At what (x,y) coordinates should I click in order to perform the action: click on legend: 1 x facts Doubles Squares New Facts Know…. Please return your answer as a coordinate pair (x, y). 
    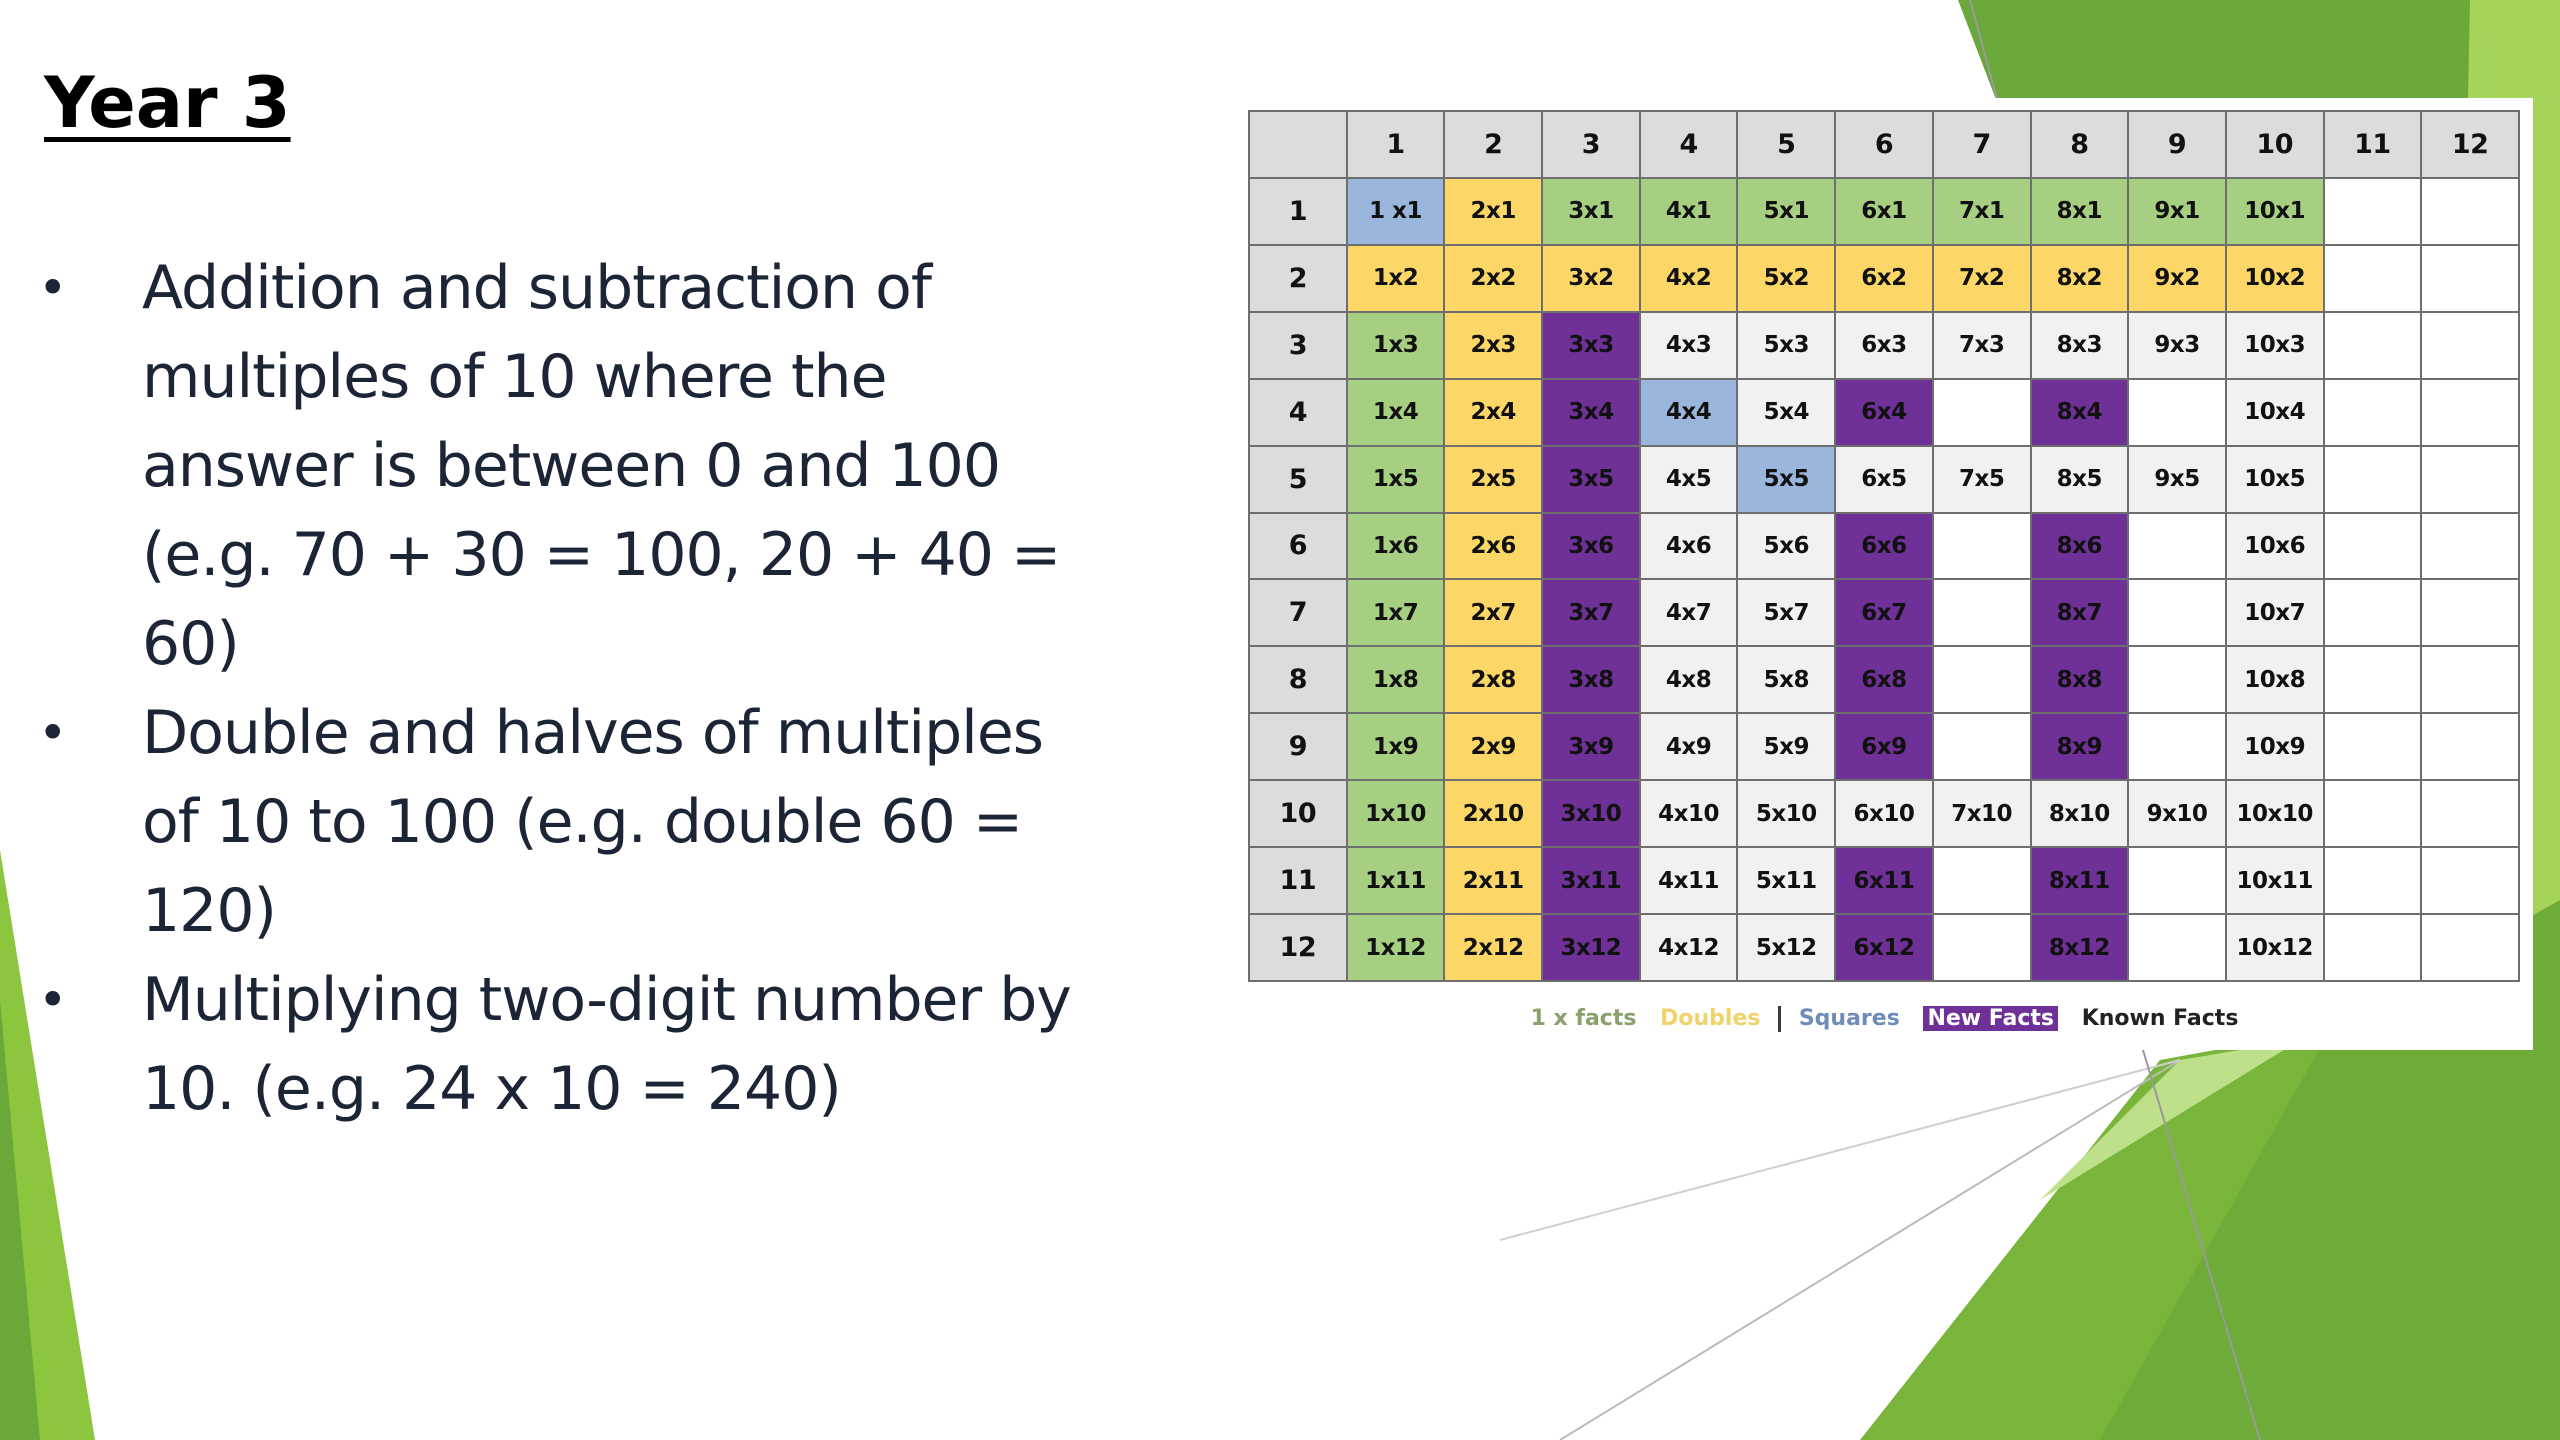
    Looking at the image, I should click on (1884, 1019).